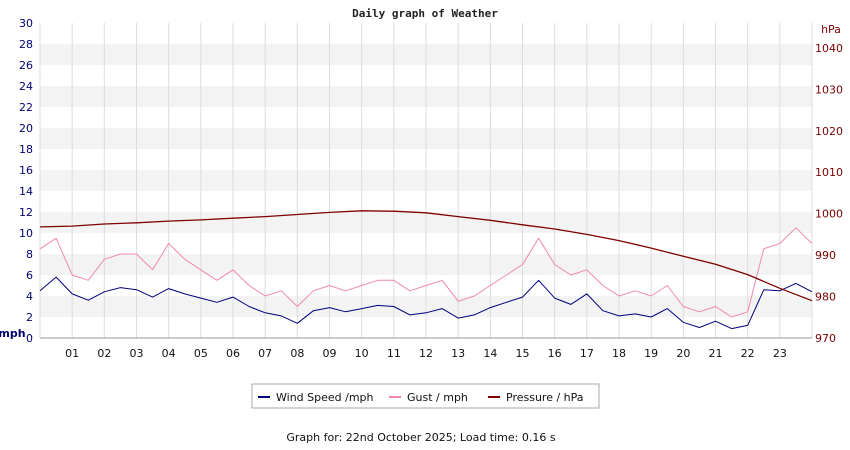  I want to click on left-tick-label: 30, so click(26, 23).